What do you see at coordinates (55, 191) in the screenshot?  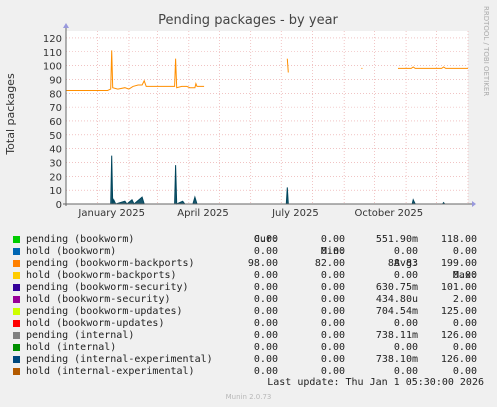 I see `y-tick-label: 10` at bounding box center [55, 191].